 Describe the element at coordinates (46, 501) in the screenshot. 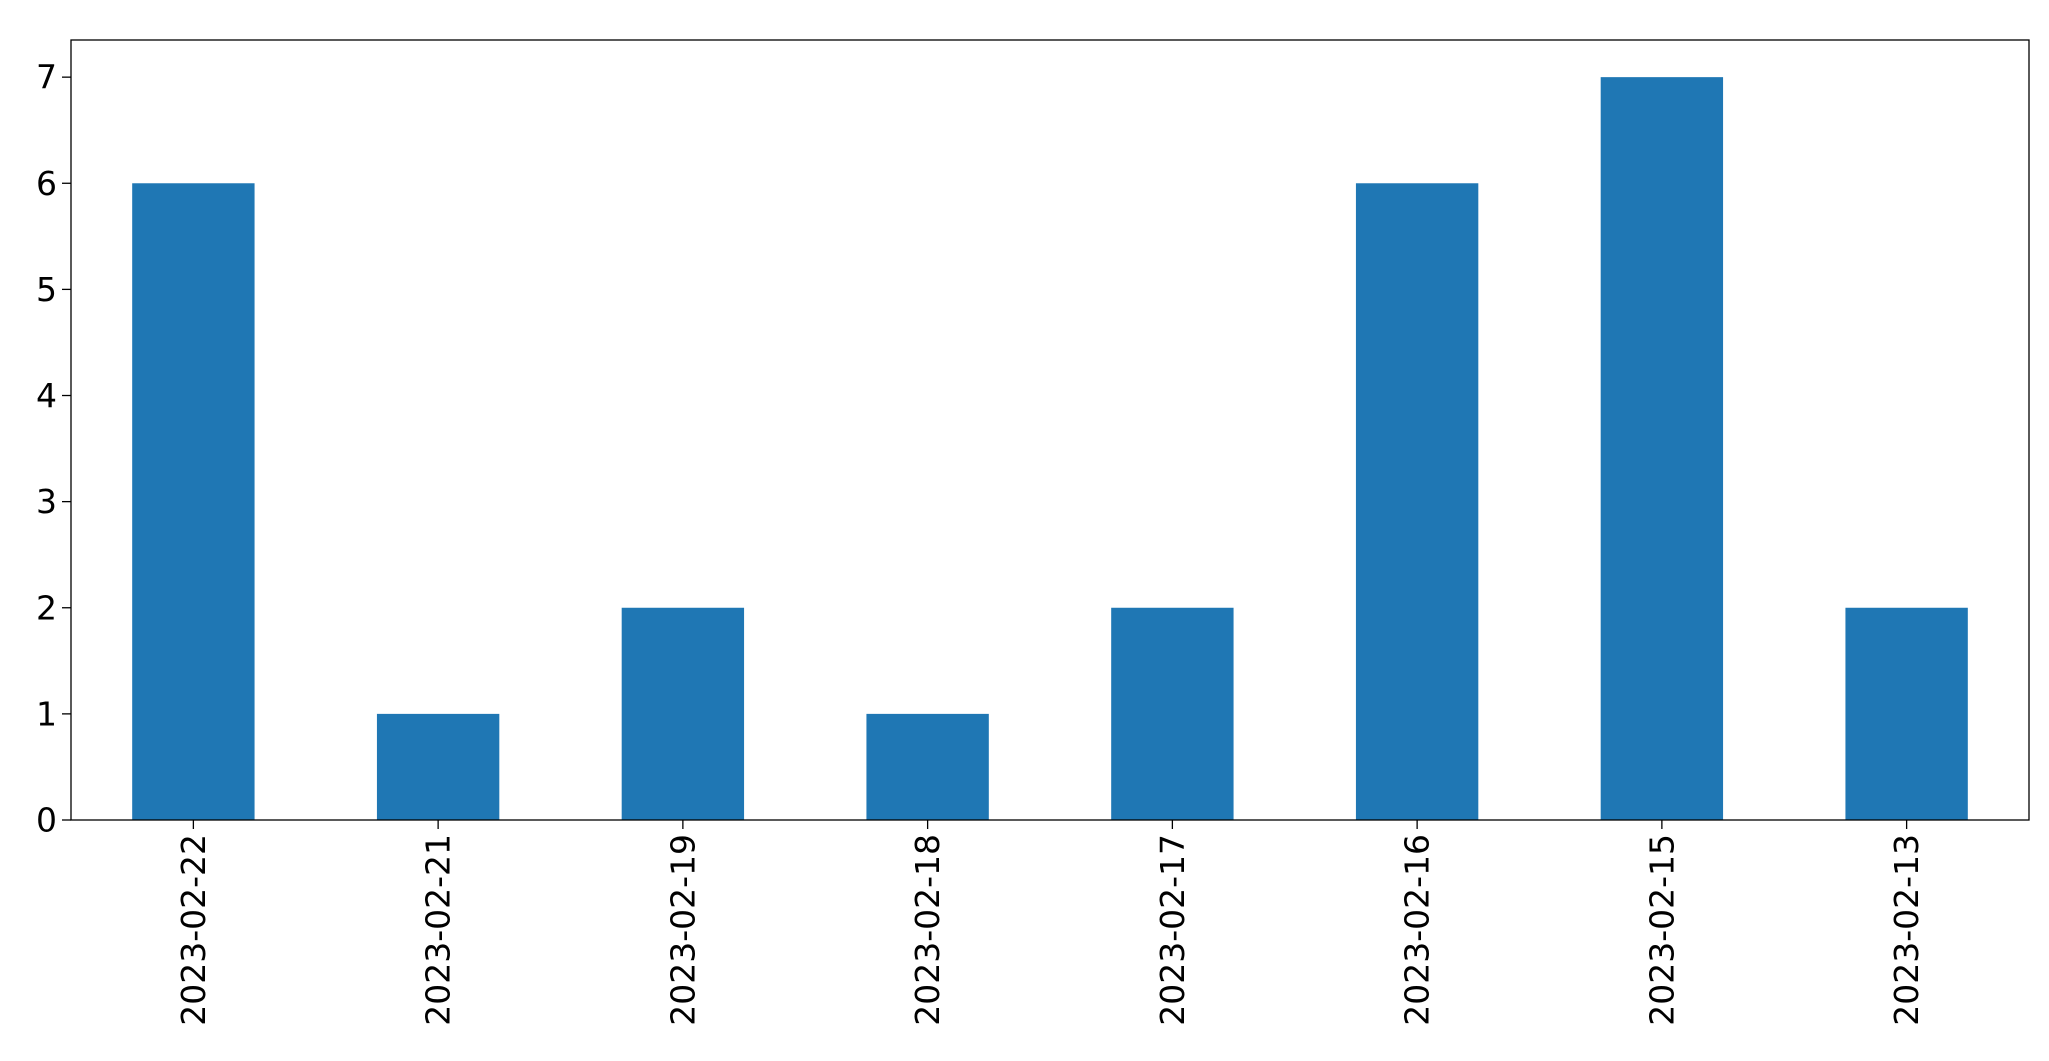

I see `y-tick-label: 3` at that location.